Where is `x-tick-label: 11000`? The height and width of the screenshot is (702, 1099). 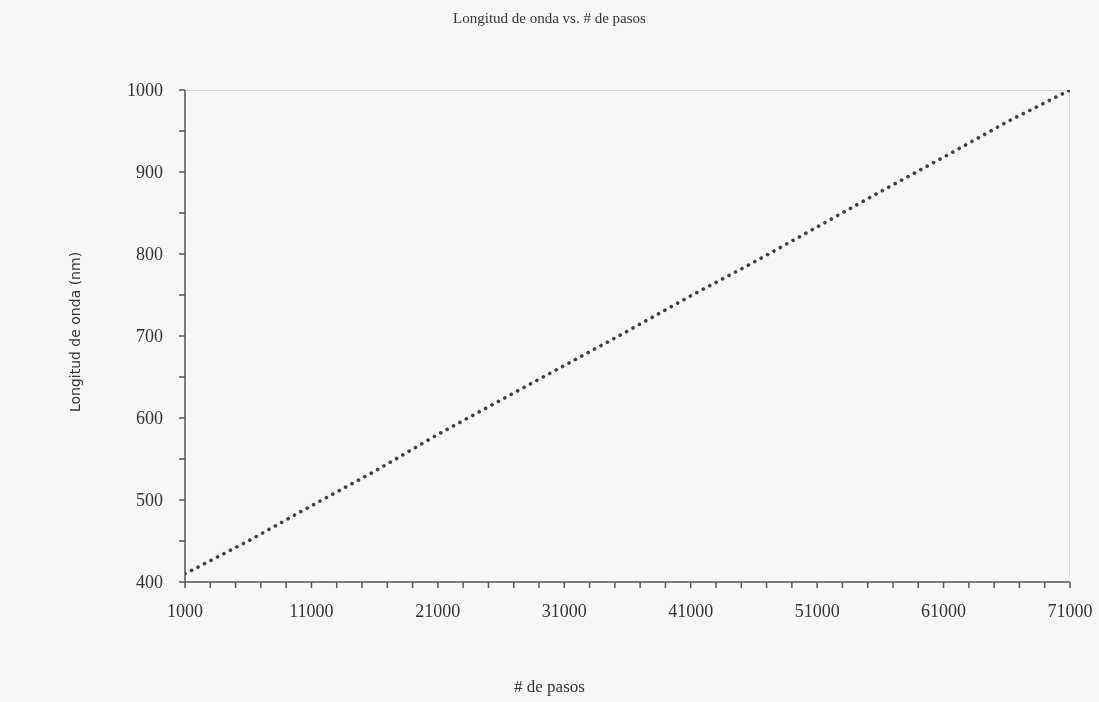
x-tick-label: 11000 is located at coordinates (311, 610).